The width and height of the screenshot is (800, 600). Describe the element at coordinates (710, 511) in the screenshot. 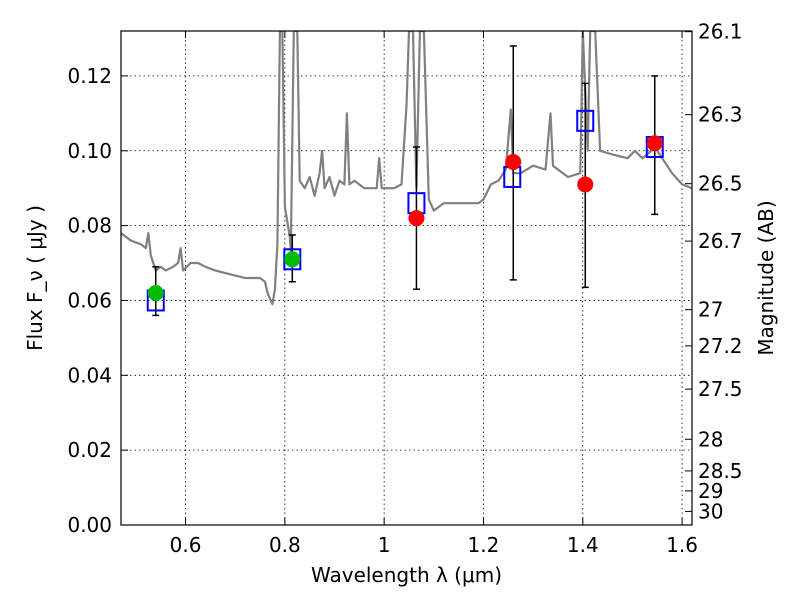

I see `right-tick-label: 30` at that location.